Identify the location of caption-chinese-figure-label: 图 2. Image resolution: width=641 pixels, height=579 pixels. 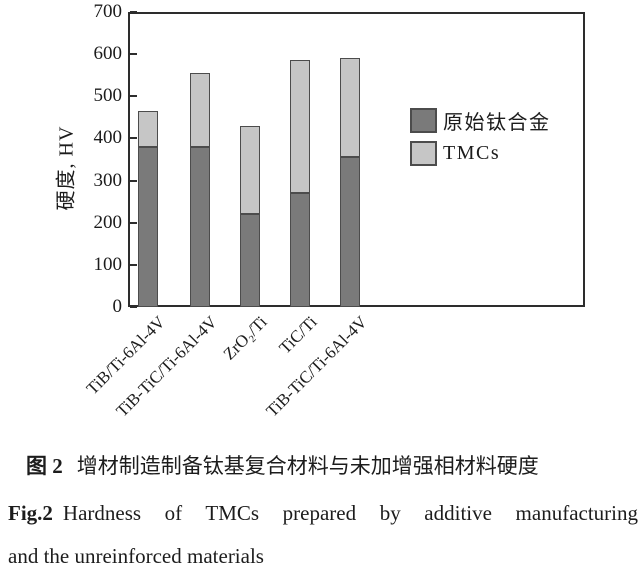
(44, 466).